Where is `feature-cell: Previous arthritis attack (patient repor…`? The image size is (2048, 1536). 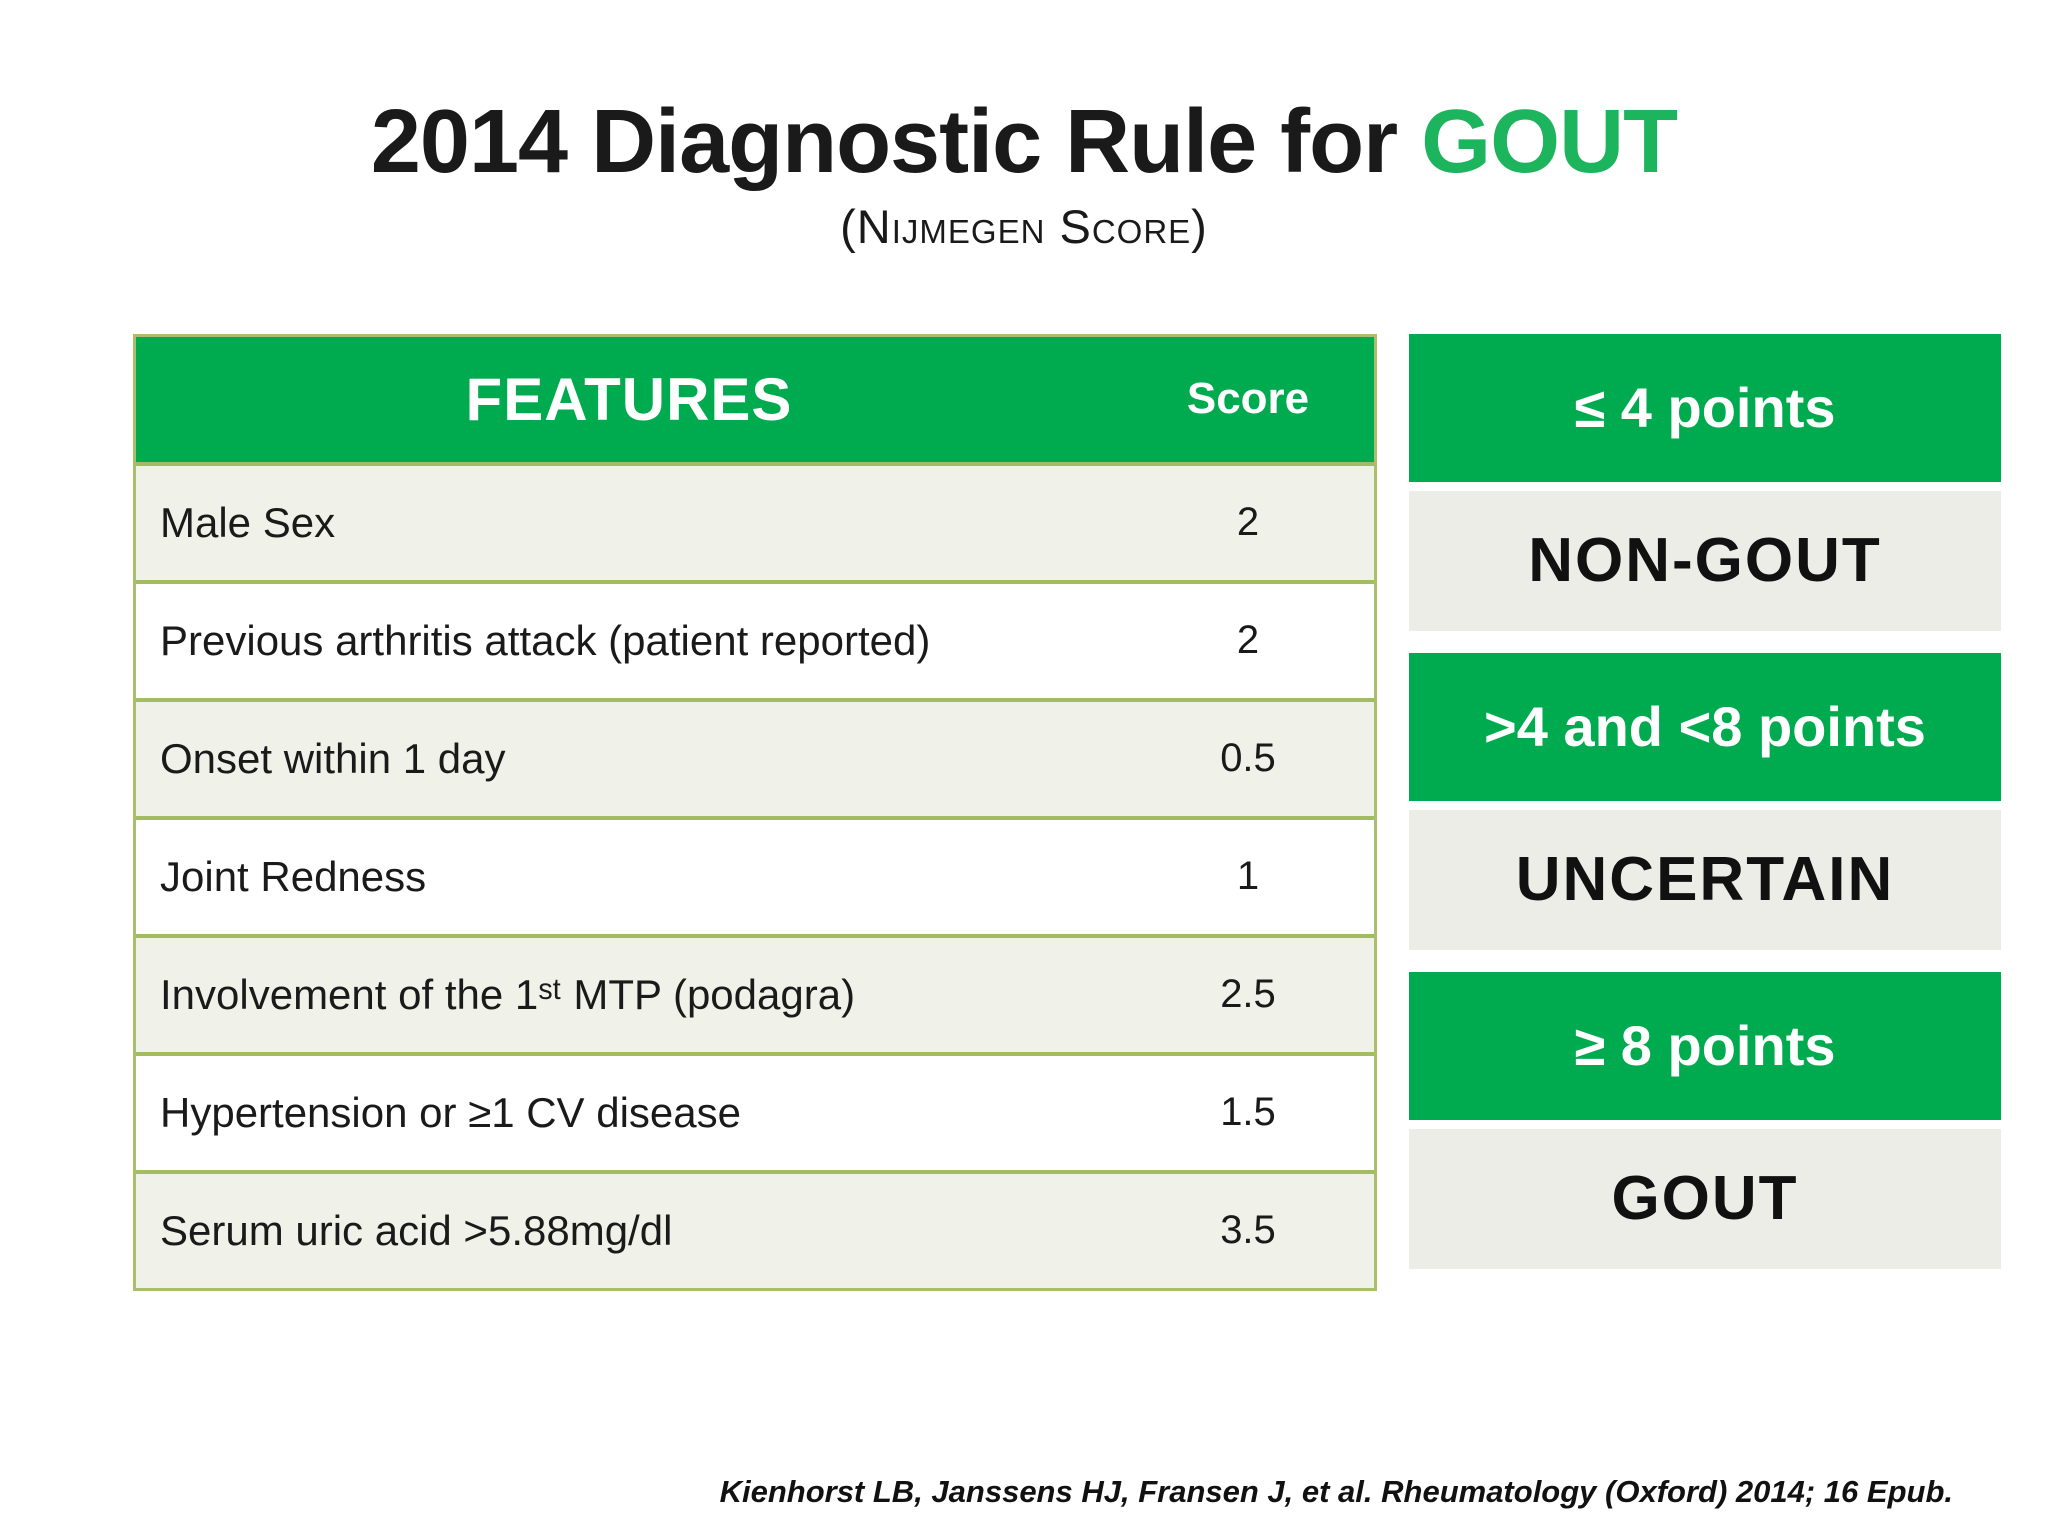
feature-cell: Previous arthritis attack (patient repor… is located at coordinates (545, 640).